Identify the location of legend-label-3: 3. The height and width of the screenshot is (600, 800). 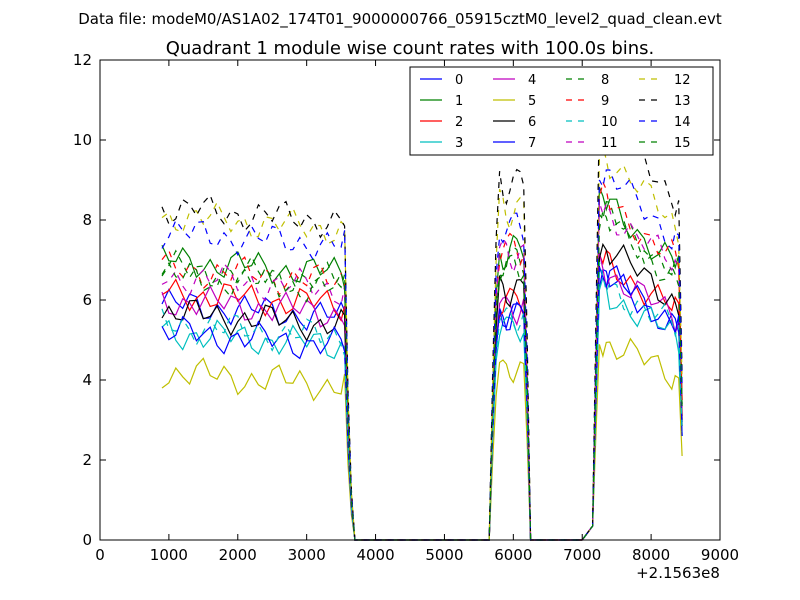
(459, 143).